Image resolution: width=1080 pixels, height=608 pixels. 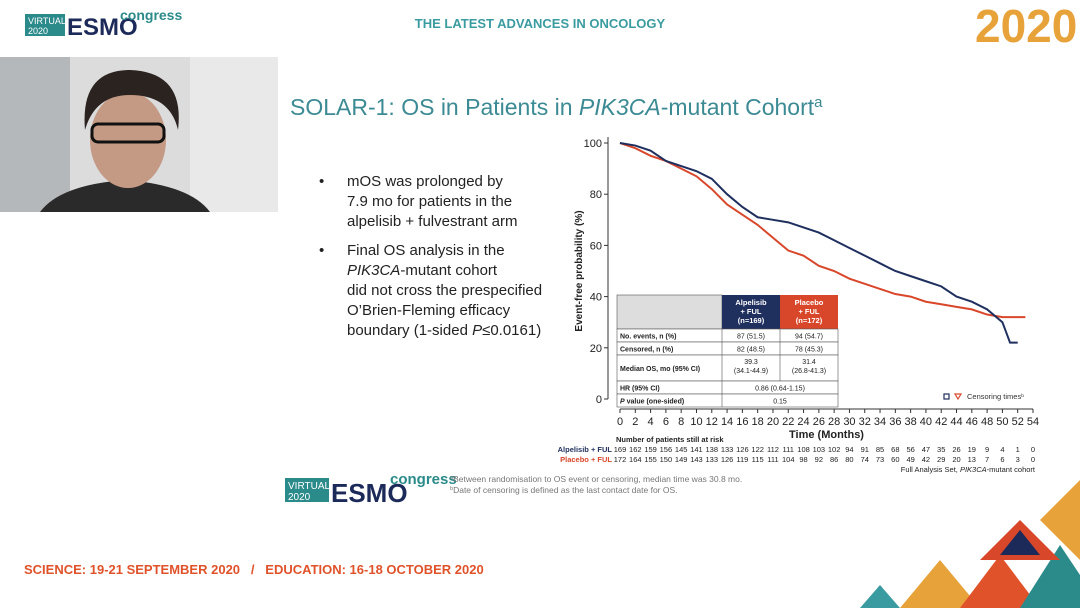 What do you see at coordinates (666, 422) in the screenshot?
I see `x-tick-label: 6` at bounding box center [666, 422].